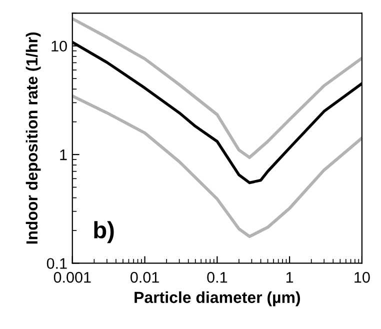  Describe the element at coordinates (362, 277) in the screenshot. I see `x-tick-label: 10` at that location.